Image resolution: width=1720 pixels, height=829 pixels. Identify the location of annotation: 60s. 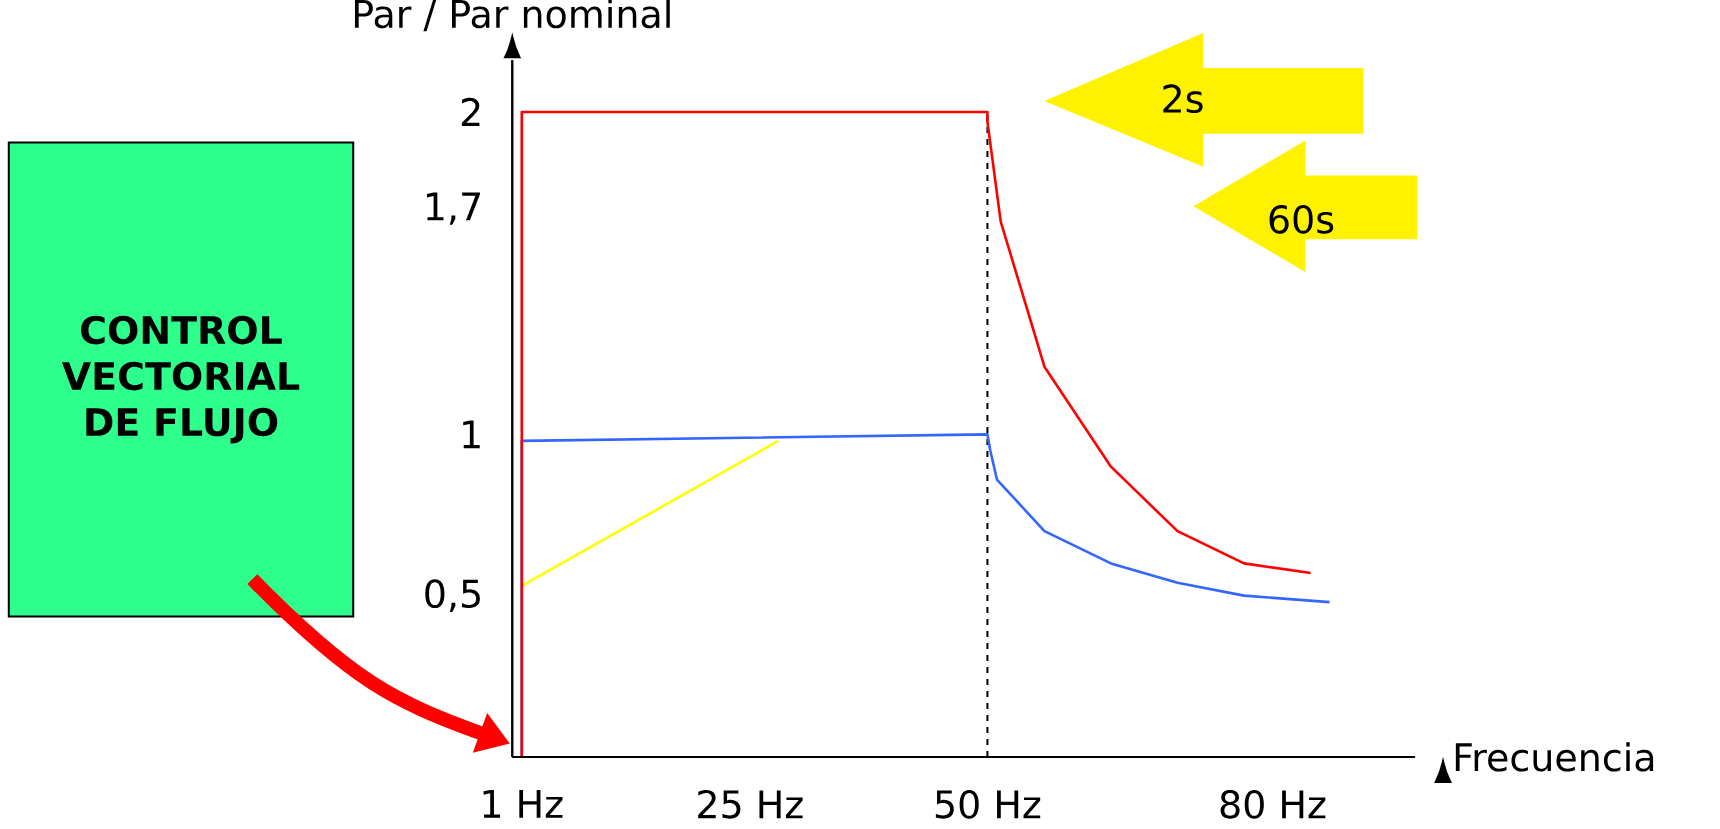
(1301, 219).